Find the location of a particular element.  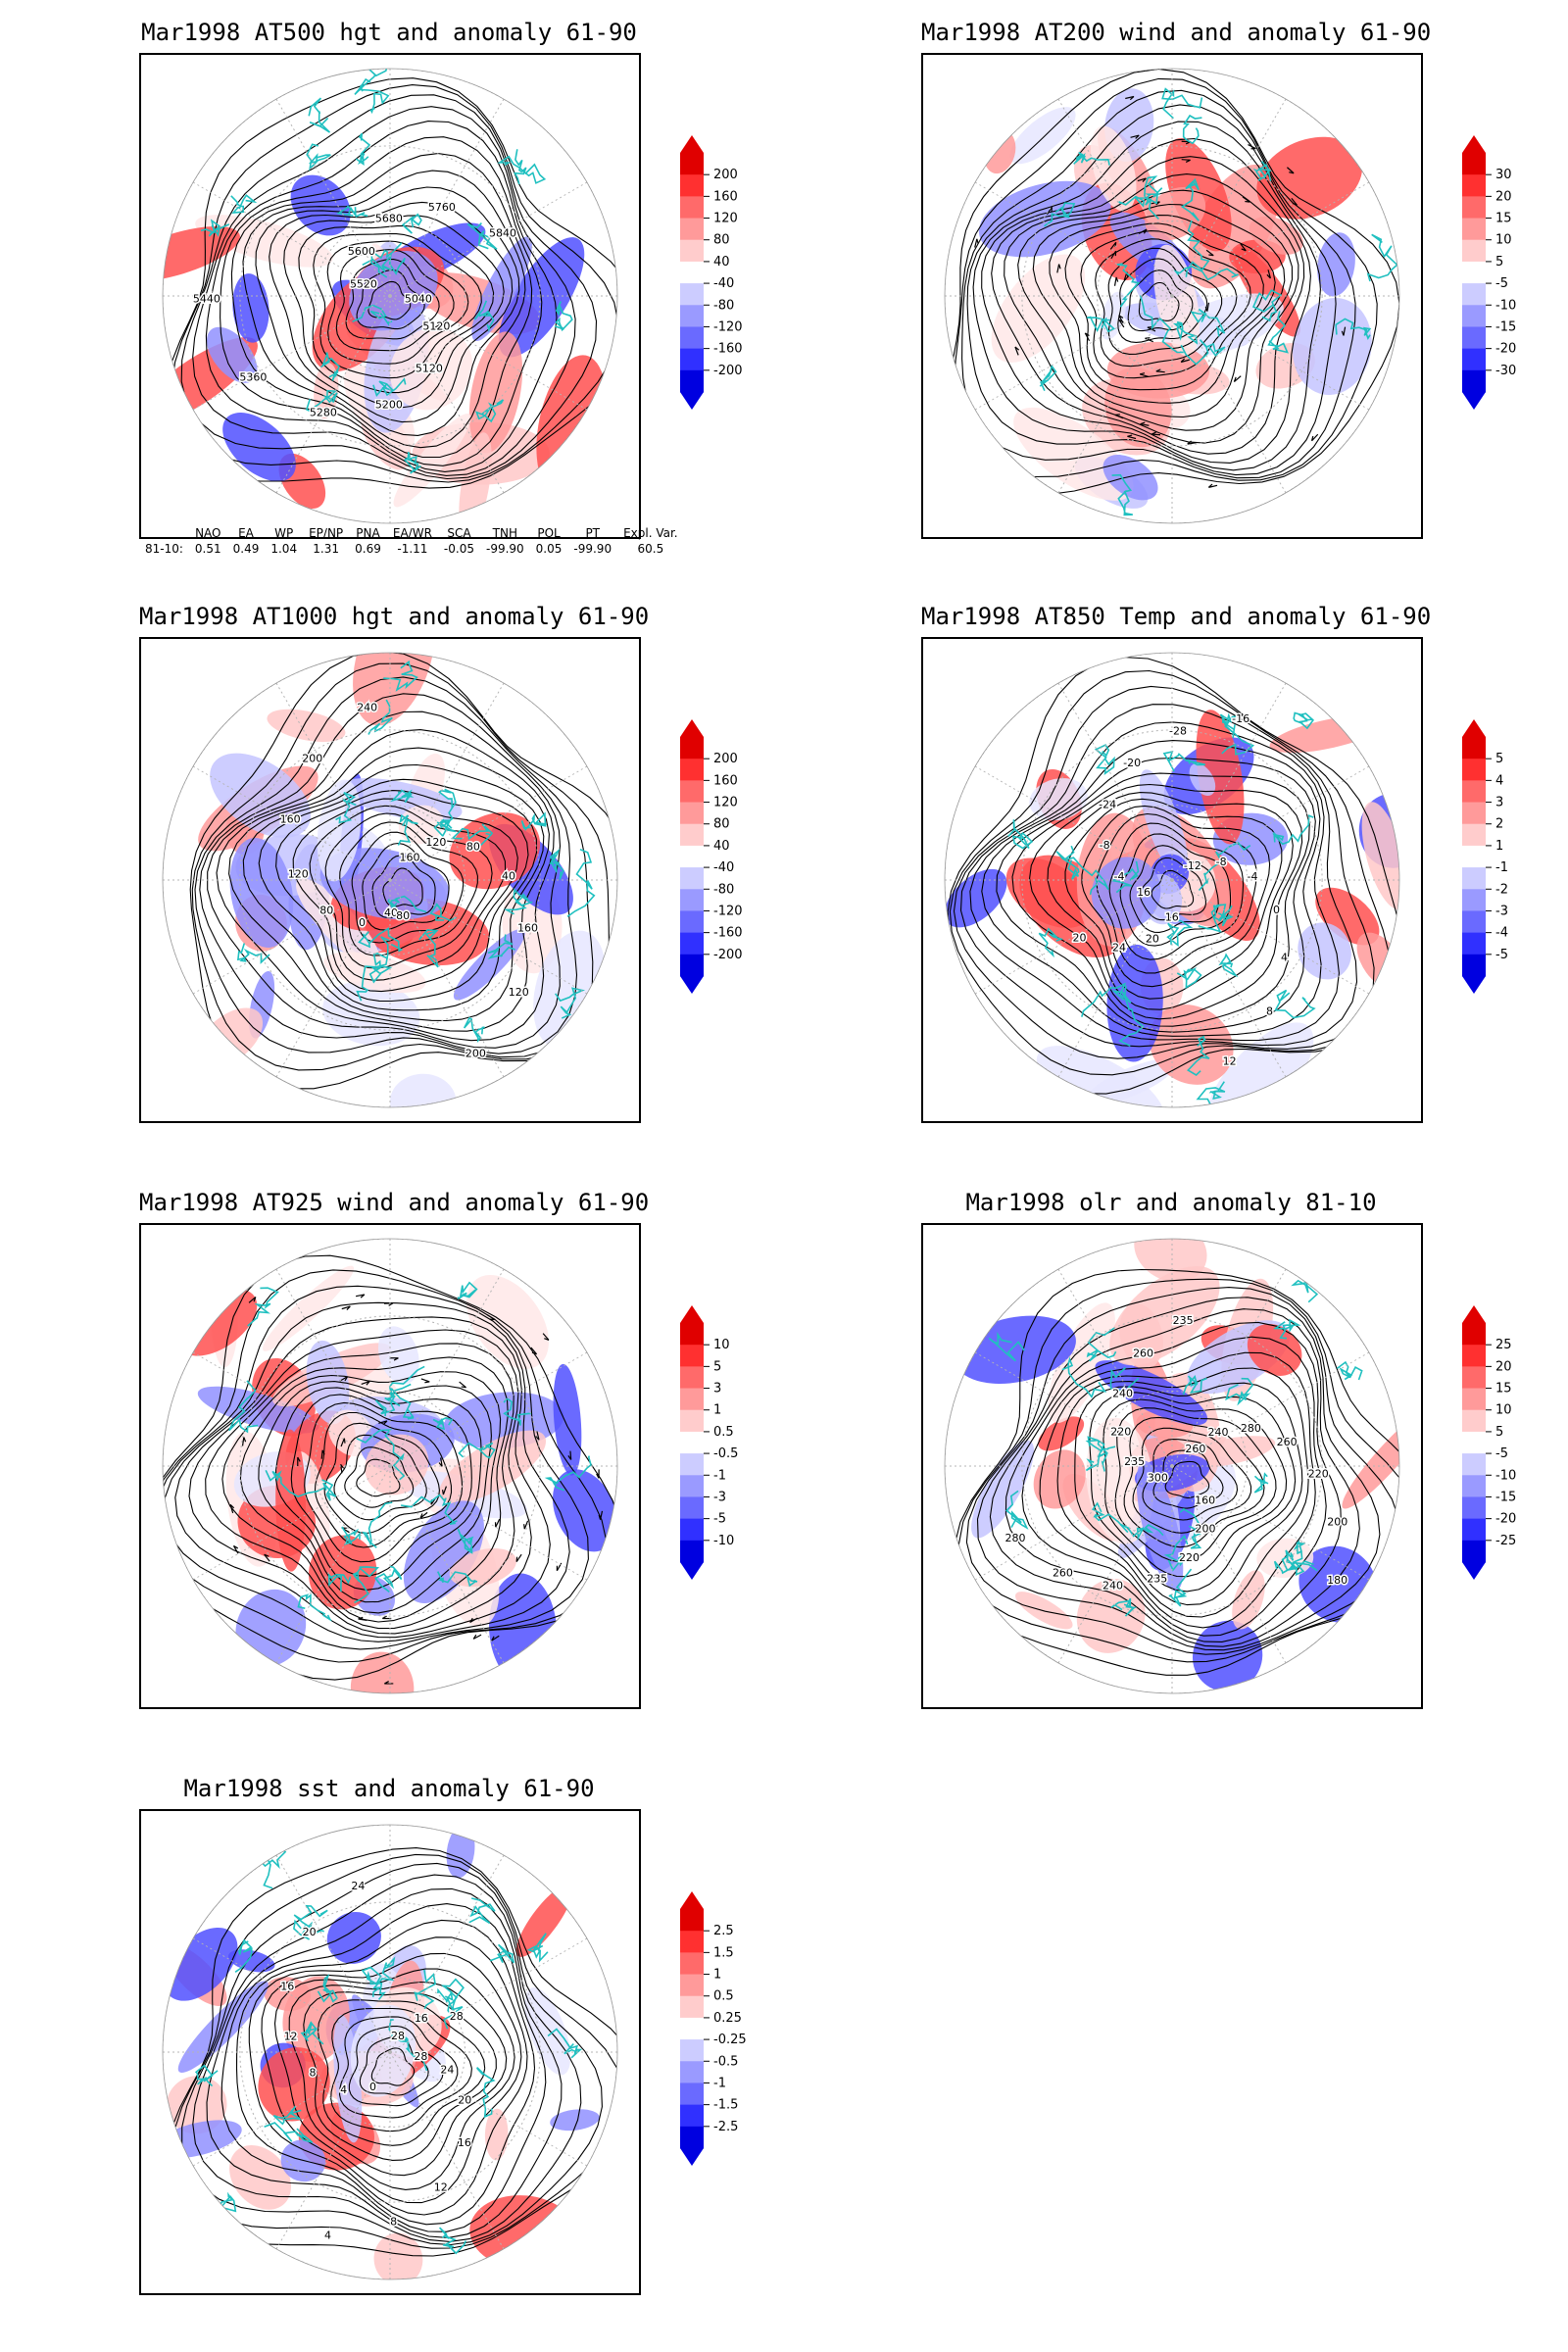

map-boundary is located at coordinates (1172, 1466).